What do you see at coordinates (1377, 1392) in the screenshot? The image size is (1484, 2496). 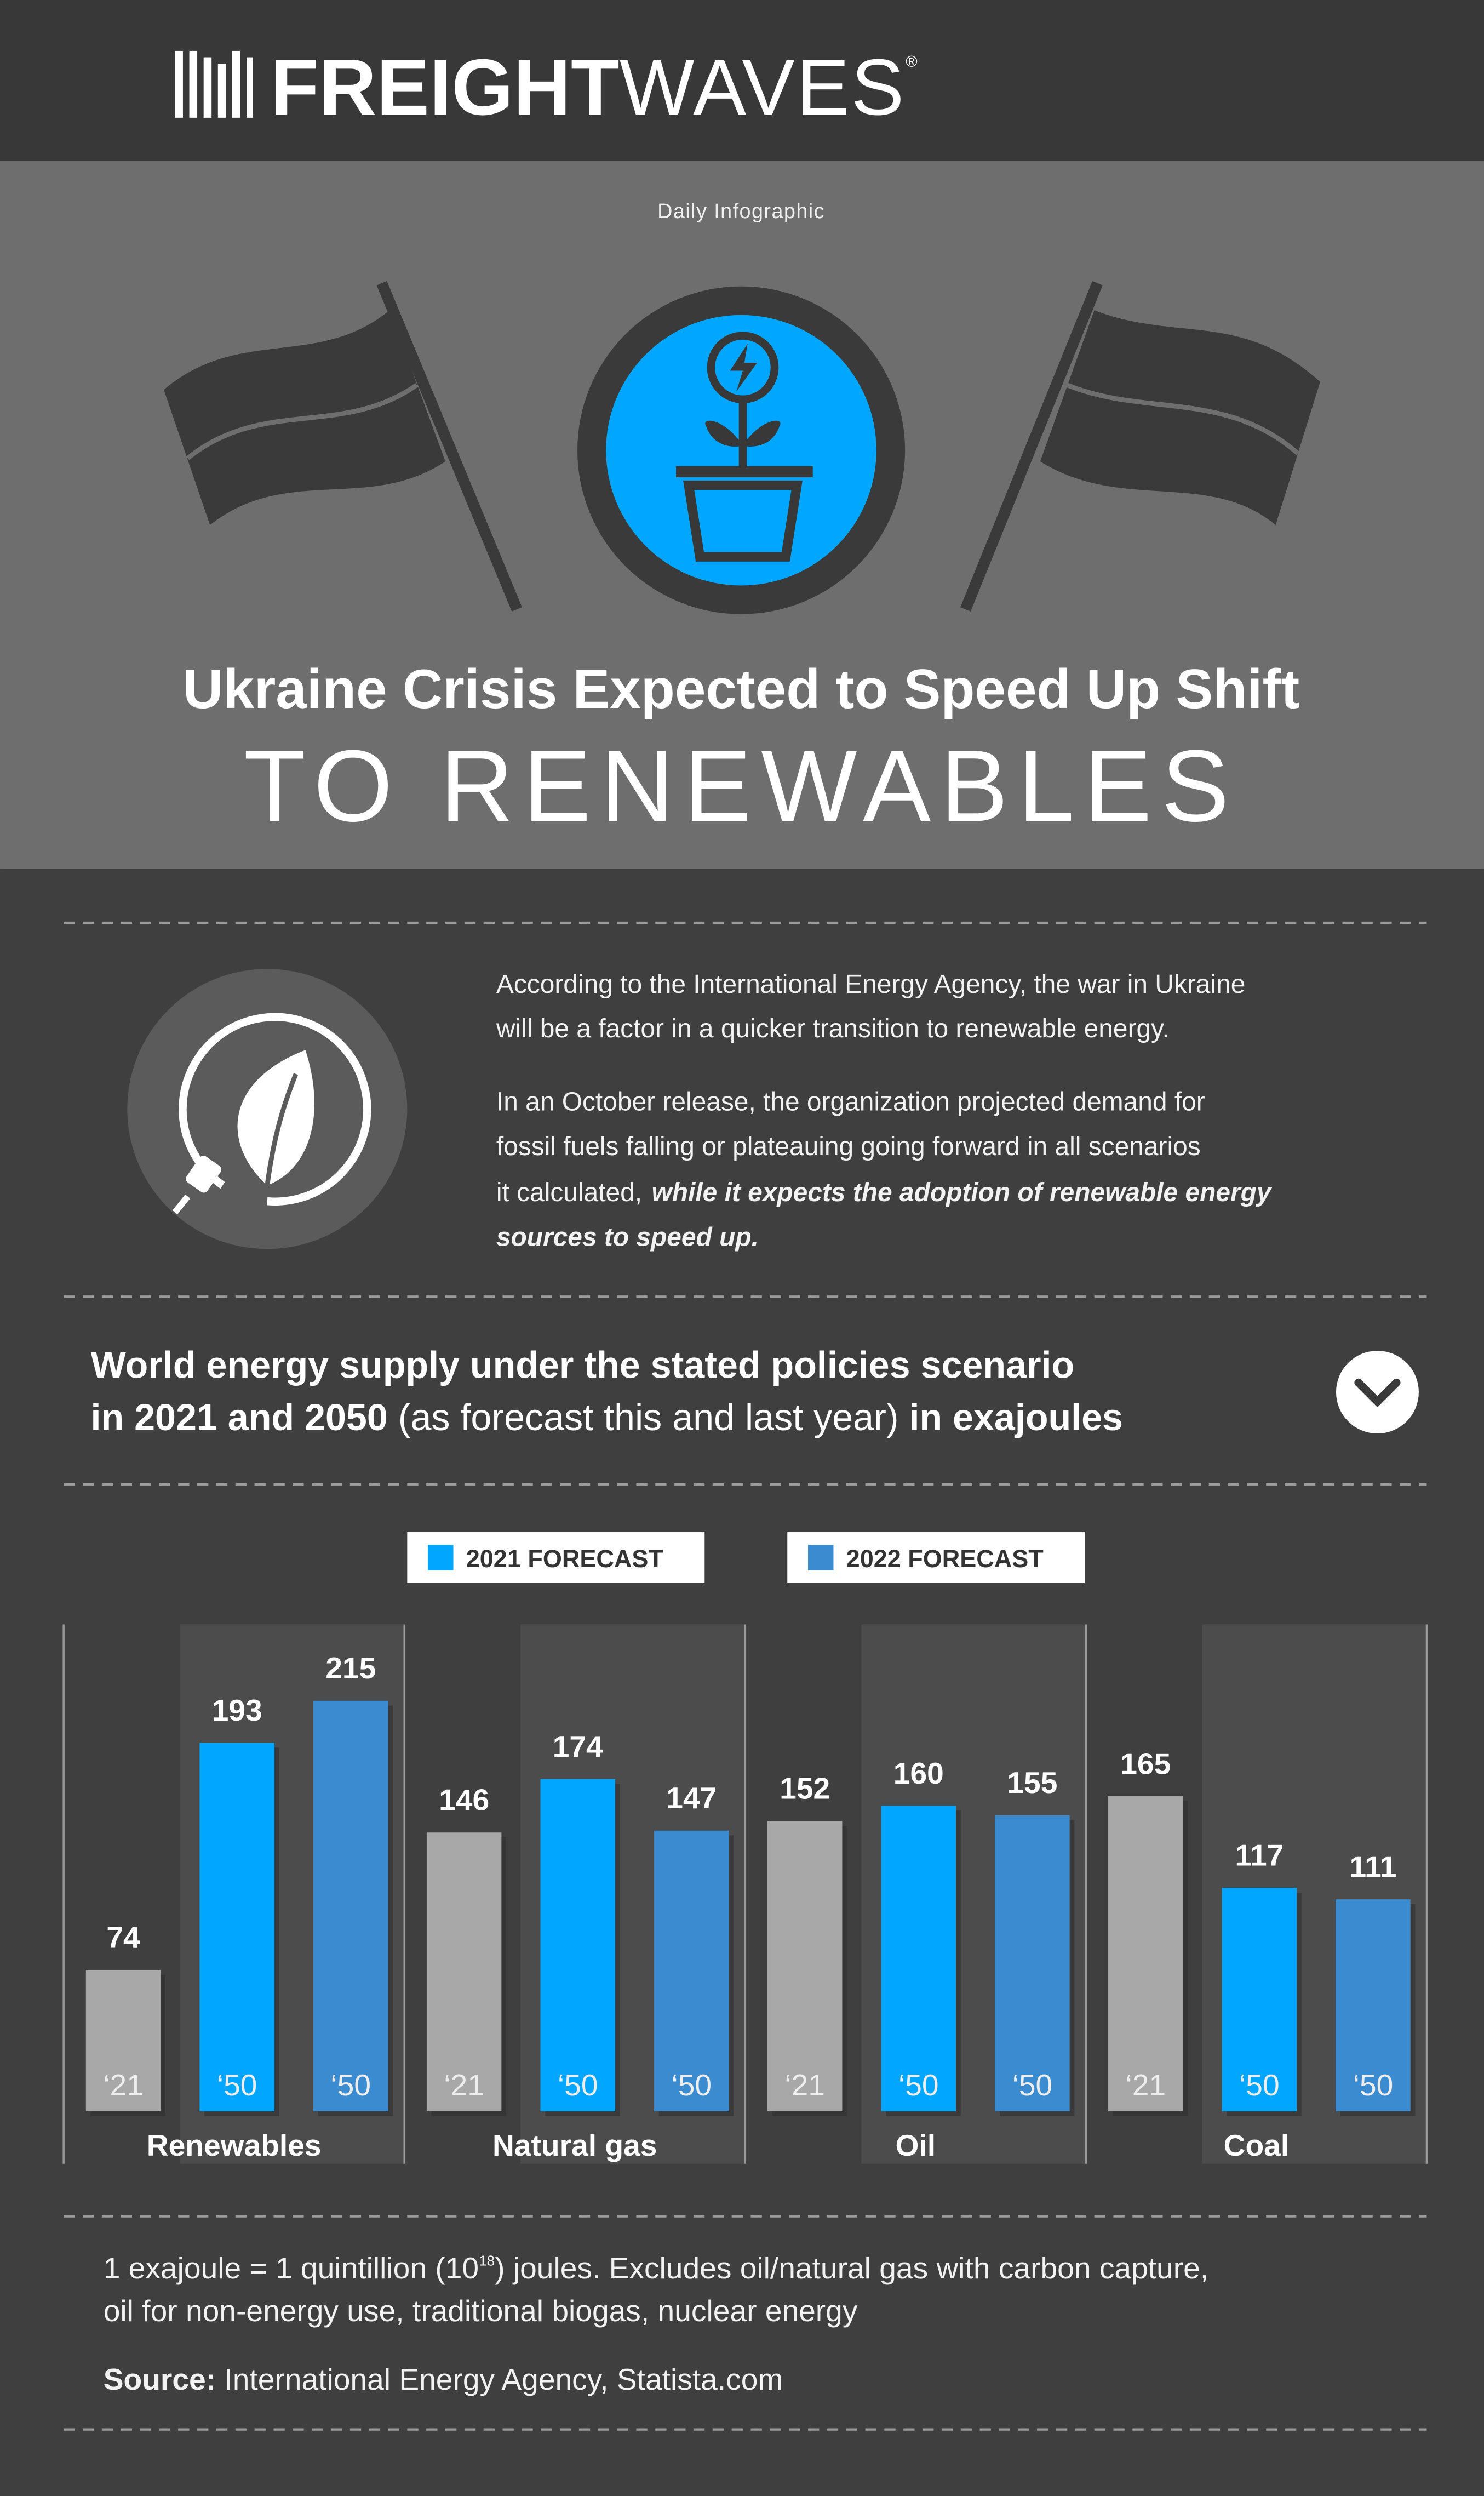 I see `chevron-button` at bounding box center [1377, 1392].